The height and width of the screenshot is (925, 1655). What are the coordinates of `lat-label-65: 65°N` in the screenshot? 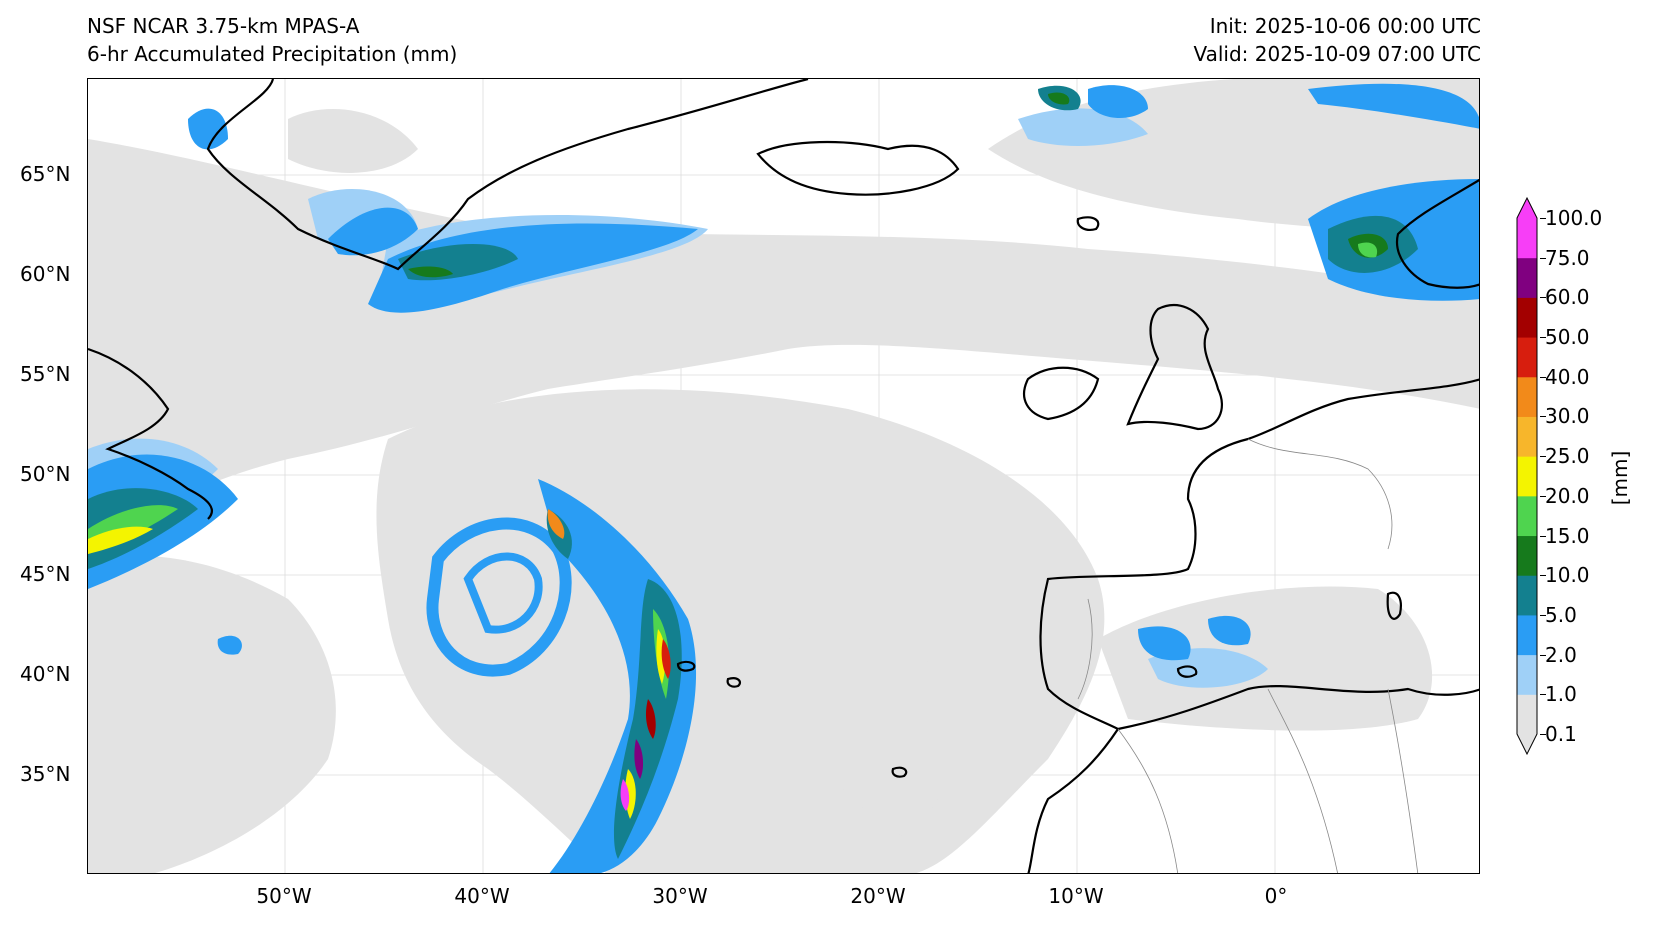 It's located at (45, 174).